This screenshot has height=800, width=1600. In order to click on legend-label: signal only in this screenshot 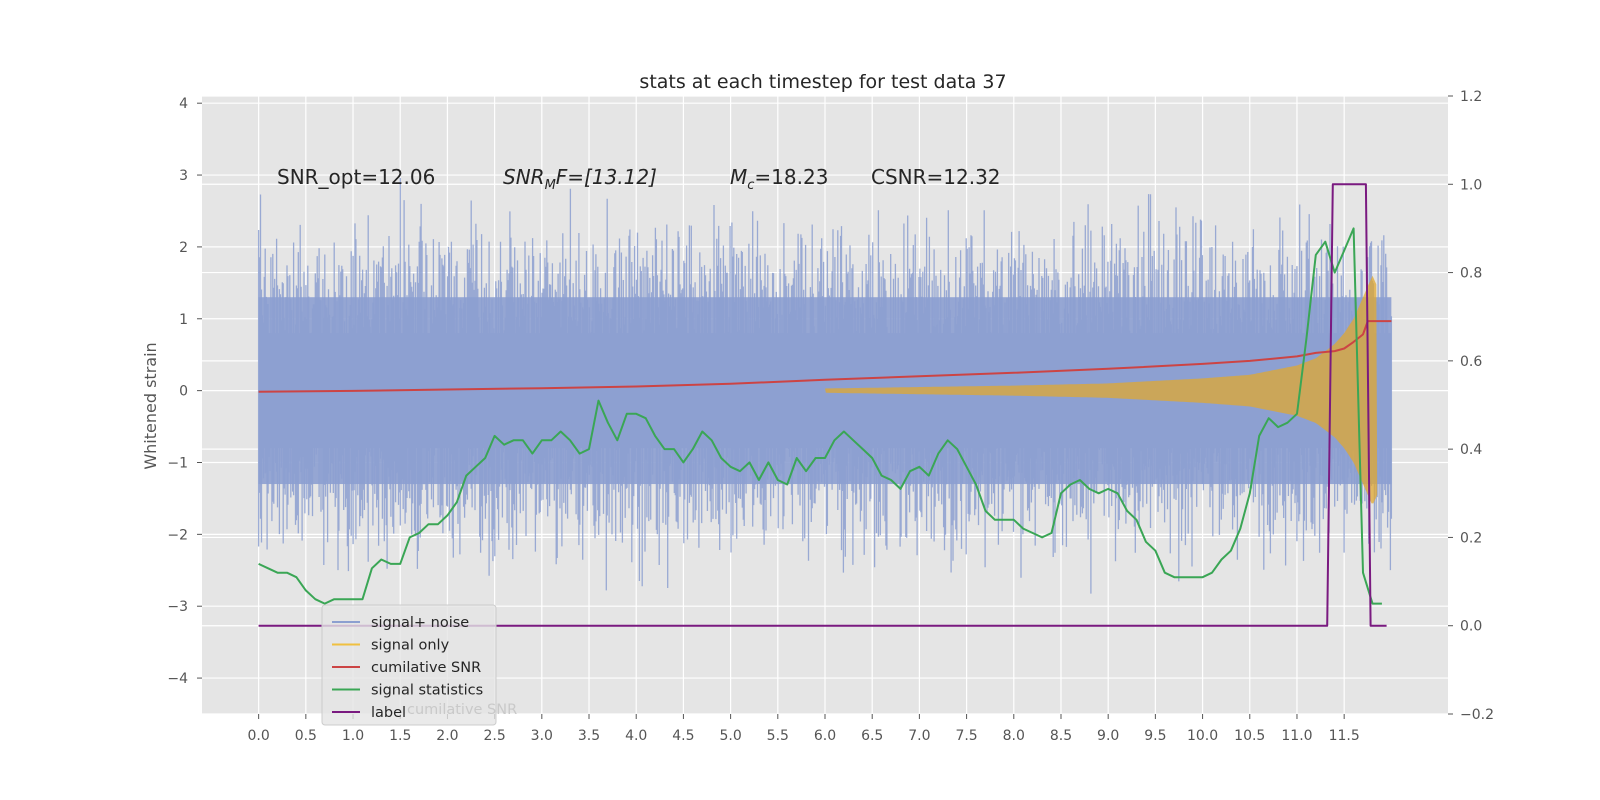, I will do `click(410, 646)`.